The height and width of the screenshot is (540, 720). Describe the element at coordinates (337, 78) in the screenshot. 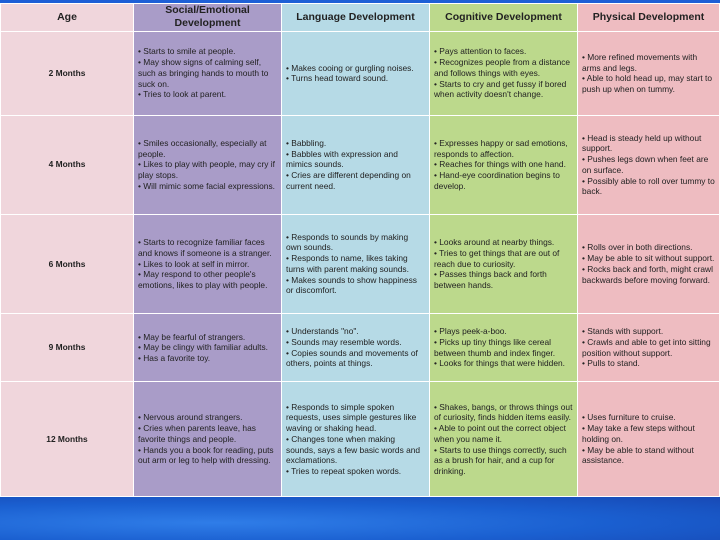

I see `milestone-item: • Turns head toward sound.` at that location.